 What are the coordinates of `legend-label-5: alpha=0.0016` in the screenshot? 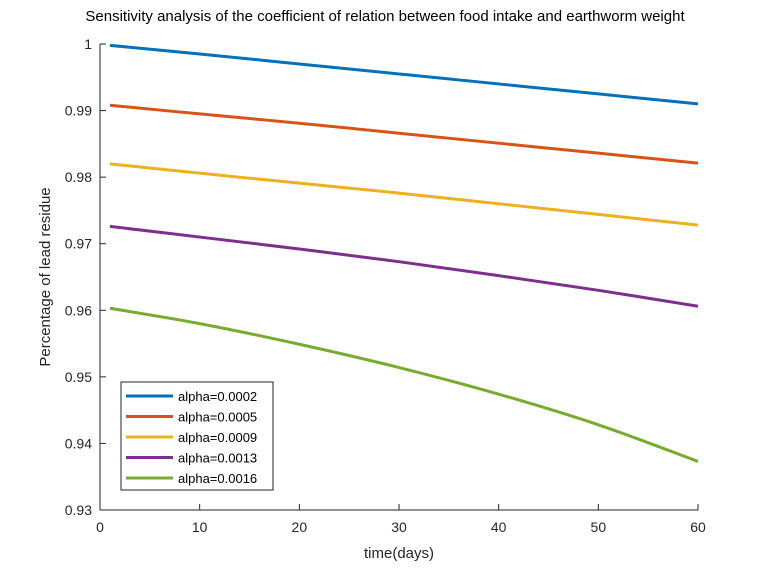 It's located at (217, 478).